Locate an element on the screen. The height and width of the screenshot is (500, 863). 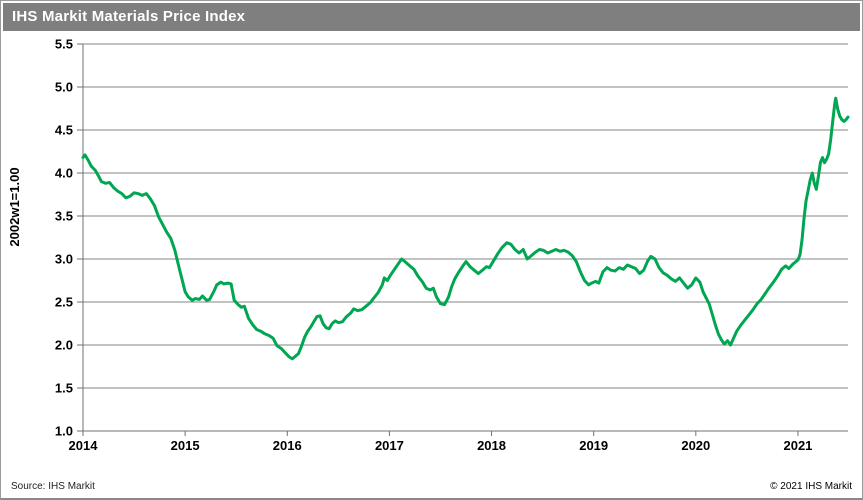
x-tick-label: 2014 is located at coordinates (84, 445).